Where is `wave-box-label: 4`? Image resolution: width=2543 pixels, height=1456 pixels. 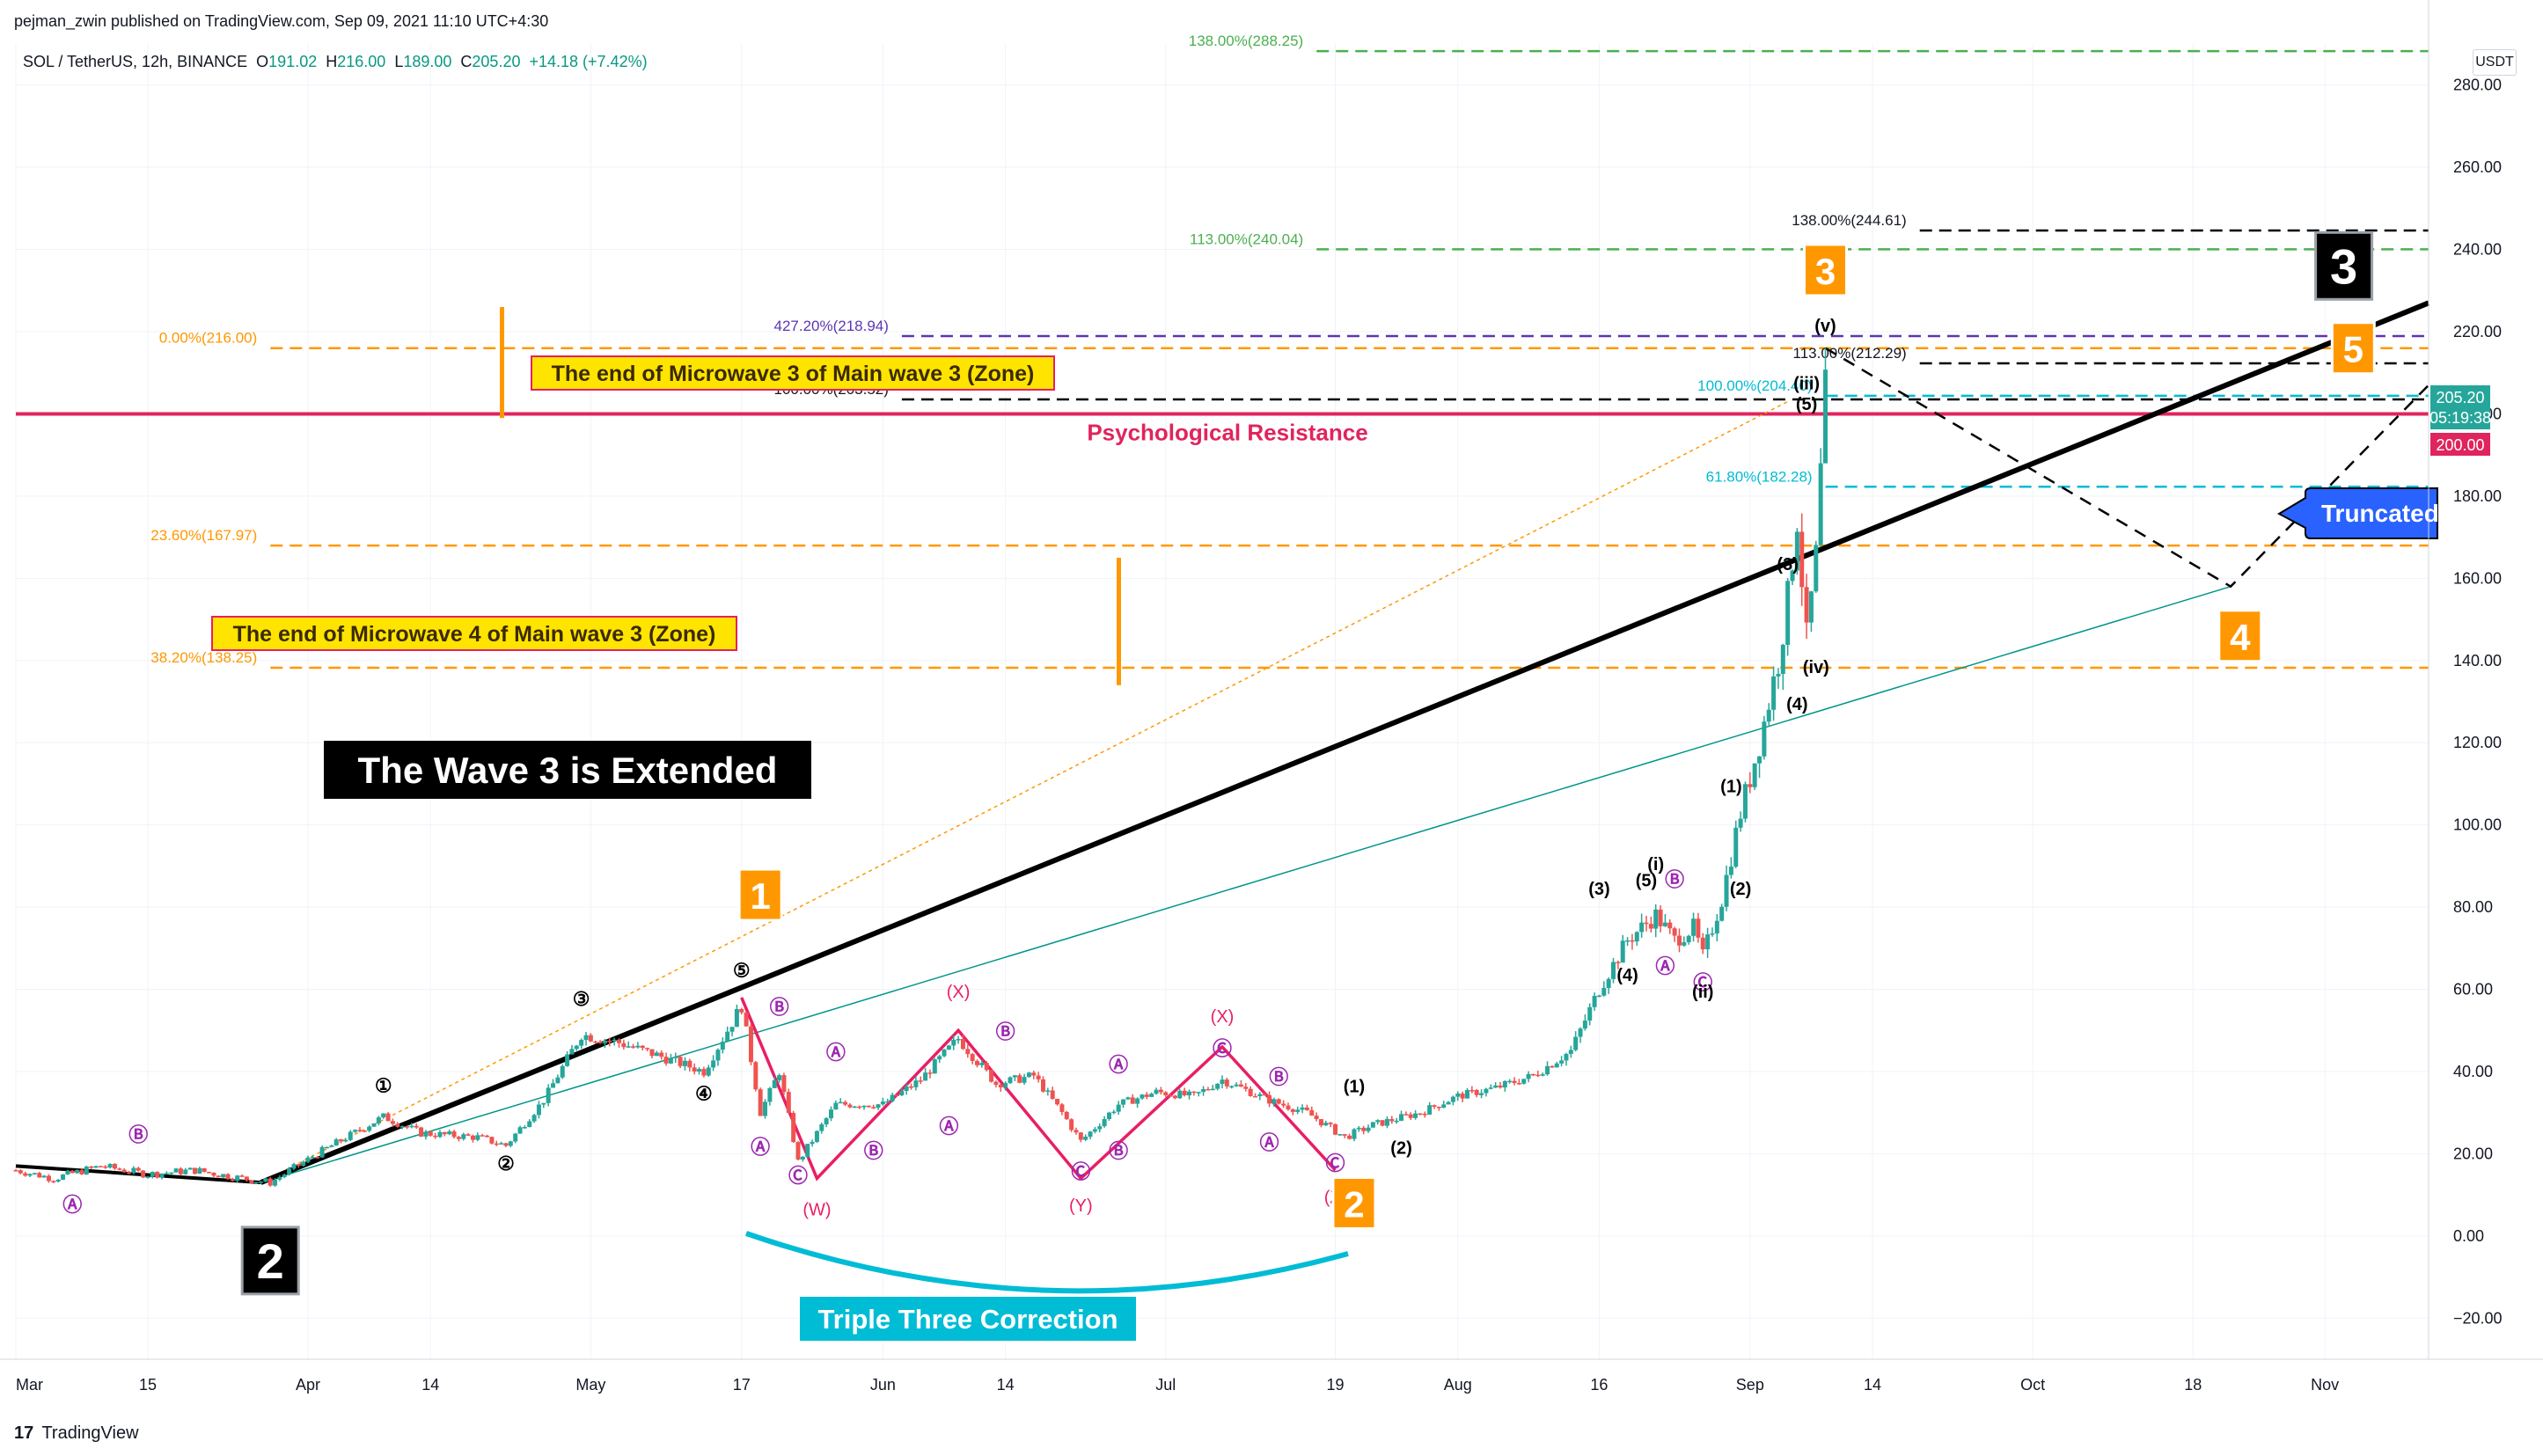
wave-box-label: 4 is located at coordinates (2240, 637).